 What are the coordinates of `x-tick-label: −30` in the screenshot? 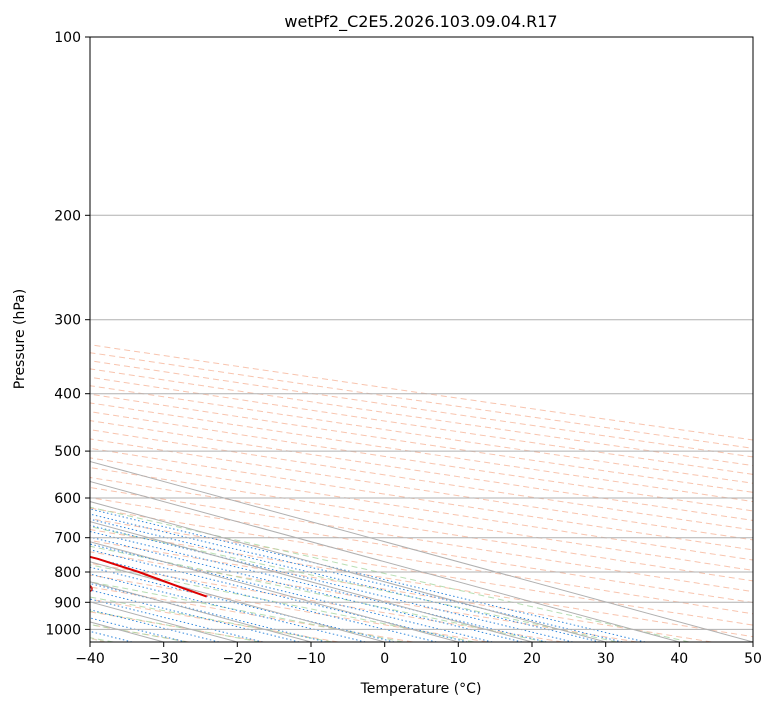 It's located at (164, 659).